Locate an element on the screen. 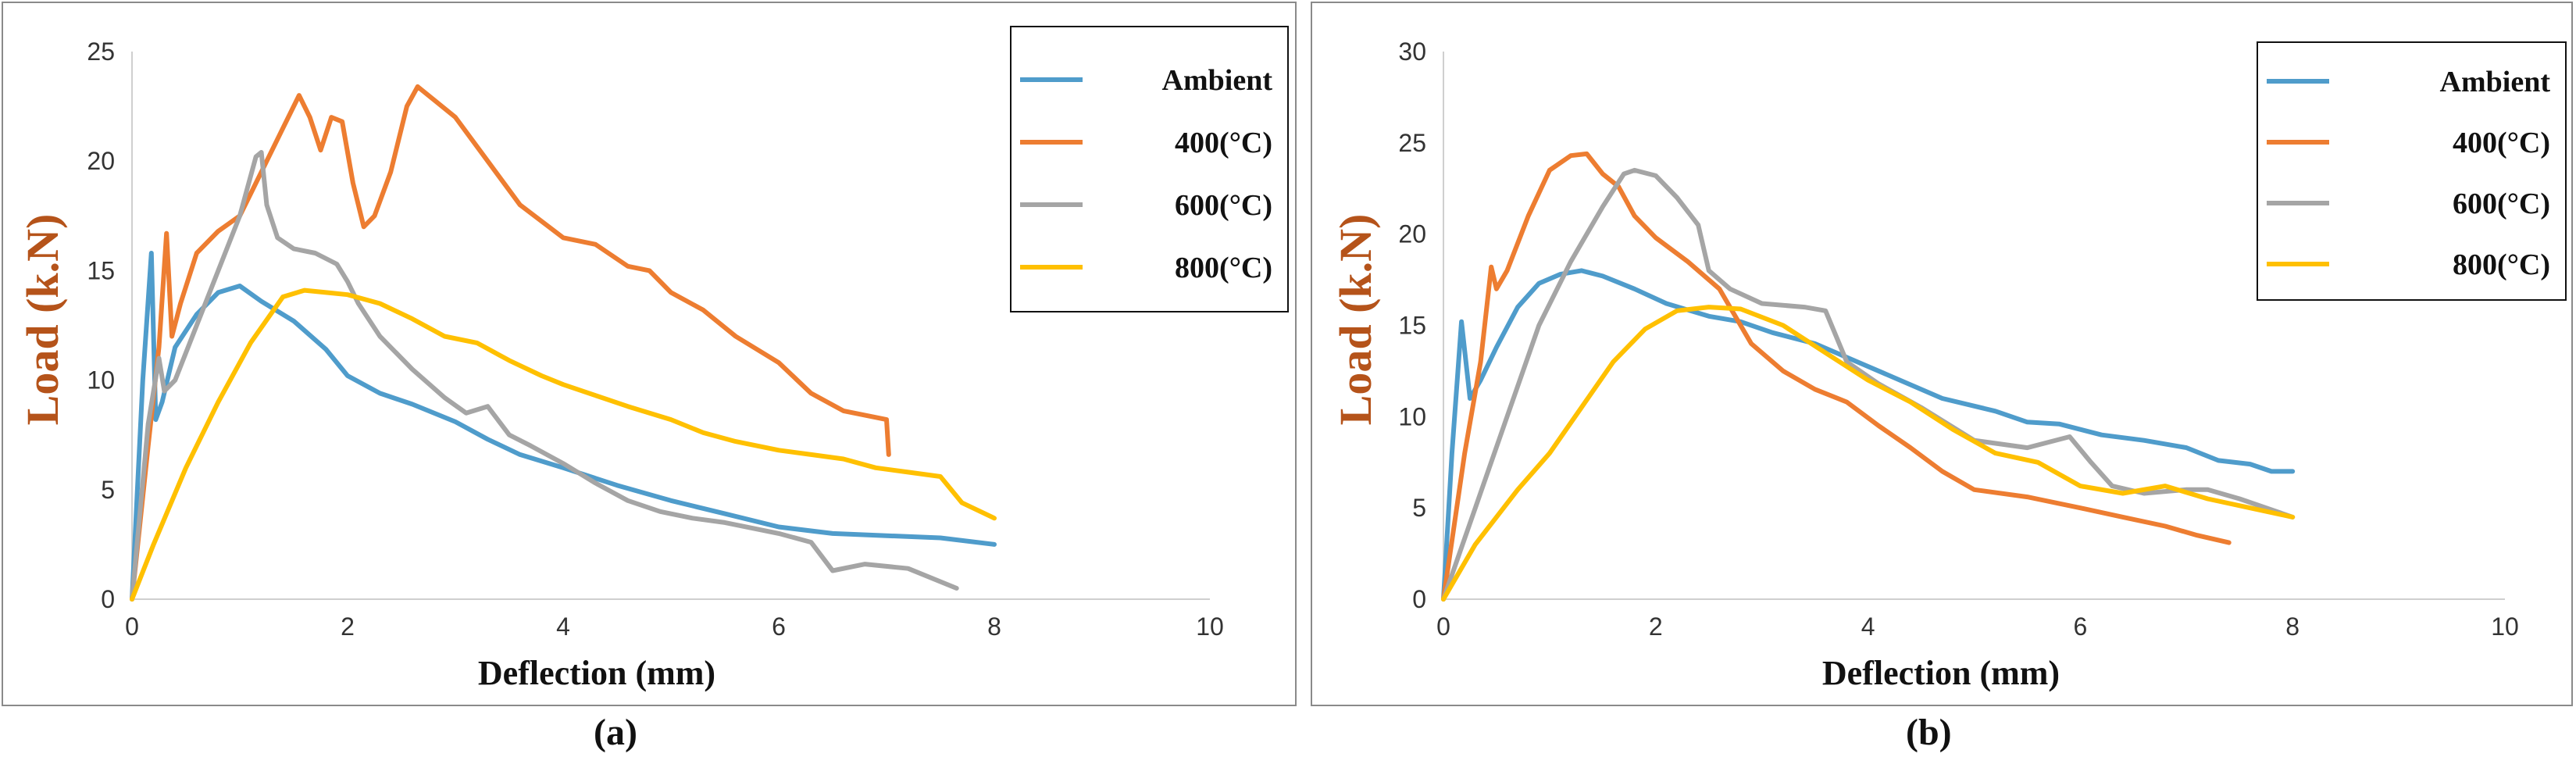 Image resolution: width=2576 pixels, height=782 pixels. caption-b: (b) is located at coordinates (1929, 732).